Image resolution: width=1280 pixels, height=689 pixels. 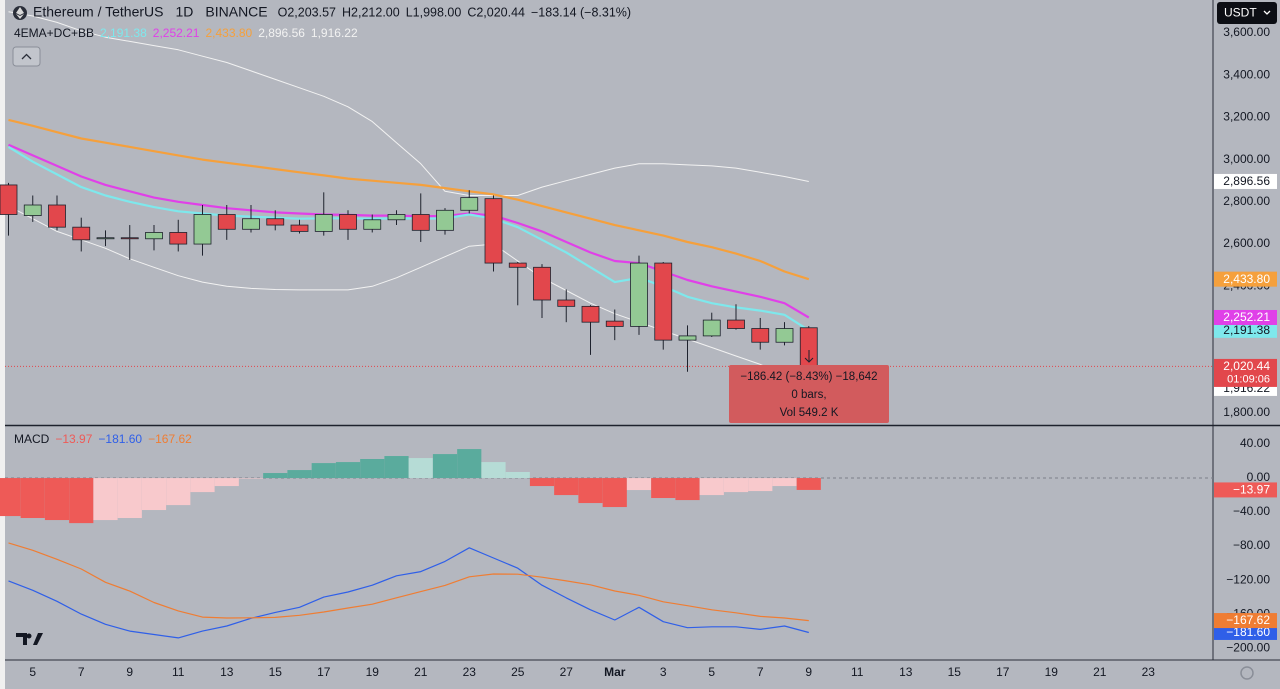 I want to click on y-tick-label: 3,200.00, so click(x=1246, y=117).